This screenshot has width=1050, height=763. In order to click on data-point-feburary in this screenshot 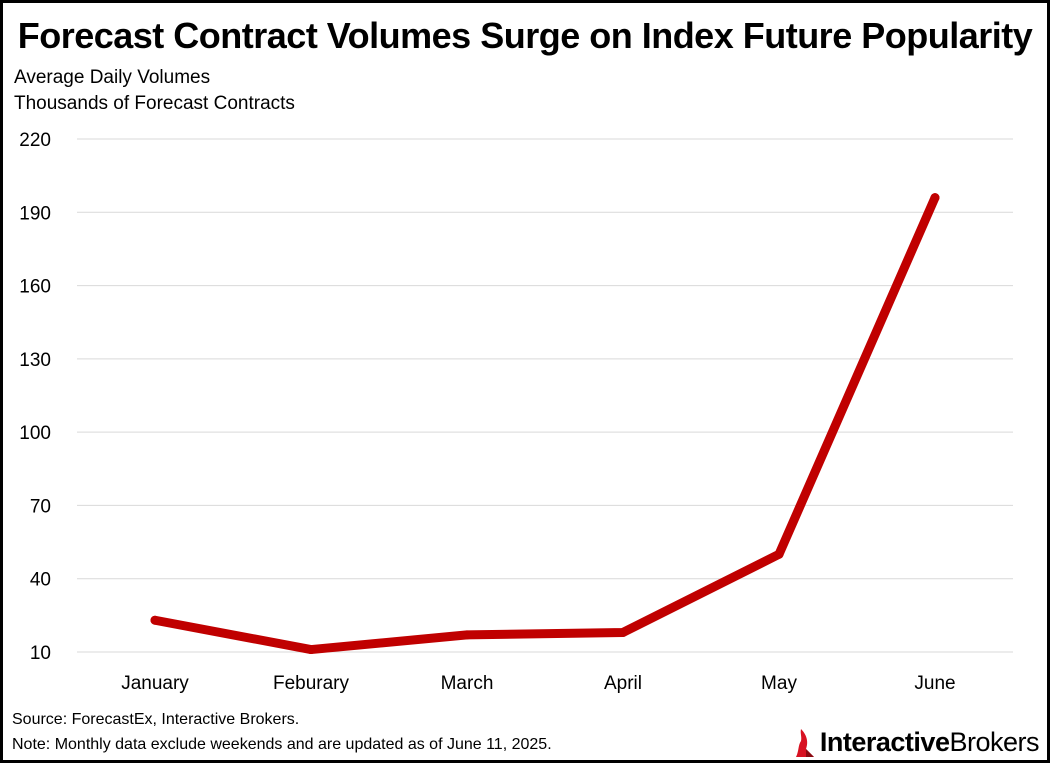, I will do `click(311, 650)`.